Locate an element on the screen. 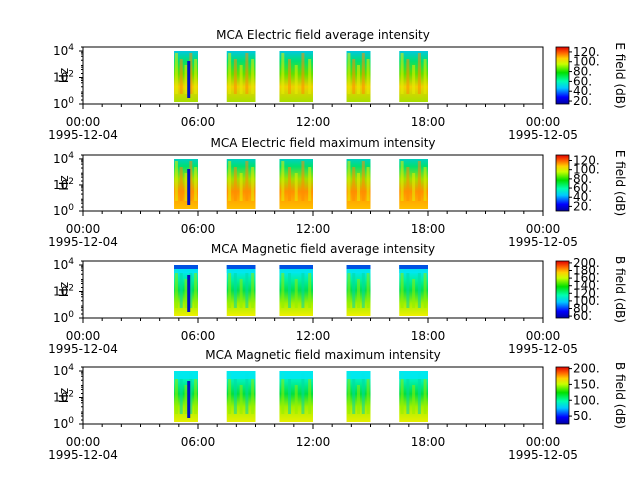 Image resolution: width=640 pixels, height=480 pixels. low-intensity-streak is located at coordinates (189, 187).